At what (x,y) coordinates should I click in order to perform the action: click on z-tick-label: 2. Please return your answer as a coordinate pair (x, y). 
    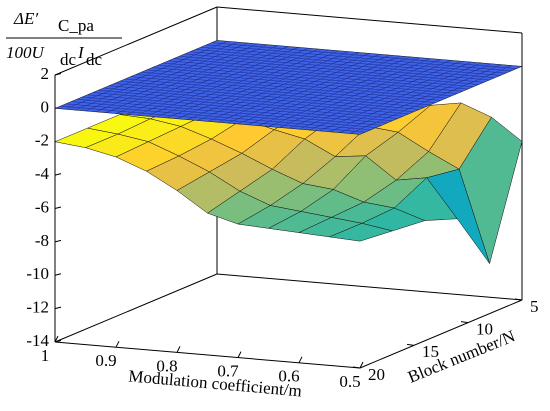
    Looking at the image, I should click on (45, 73).